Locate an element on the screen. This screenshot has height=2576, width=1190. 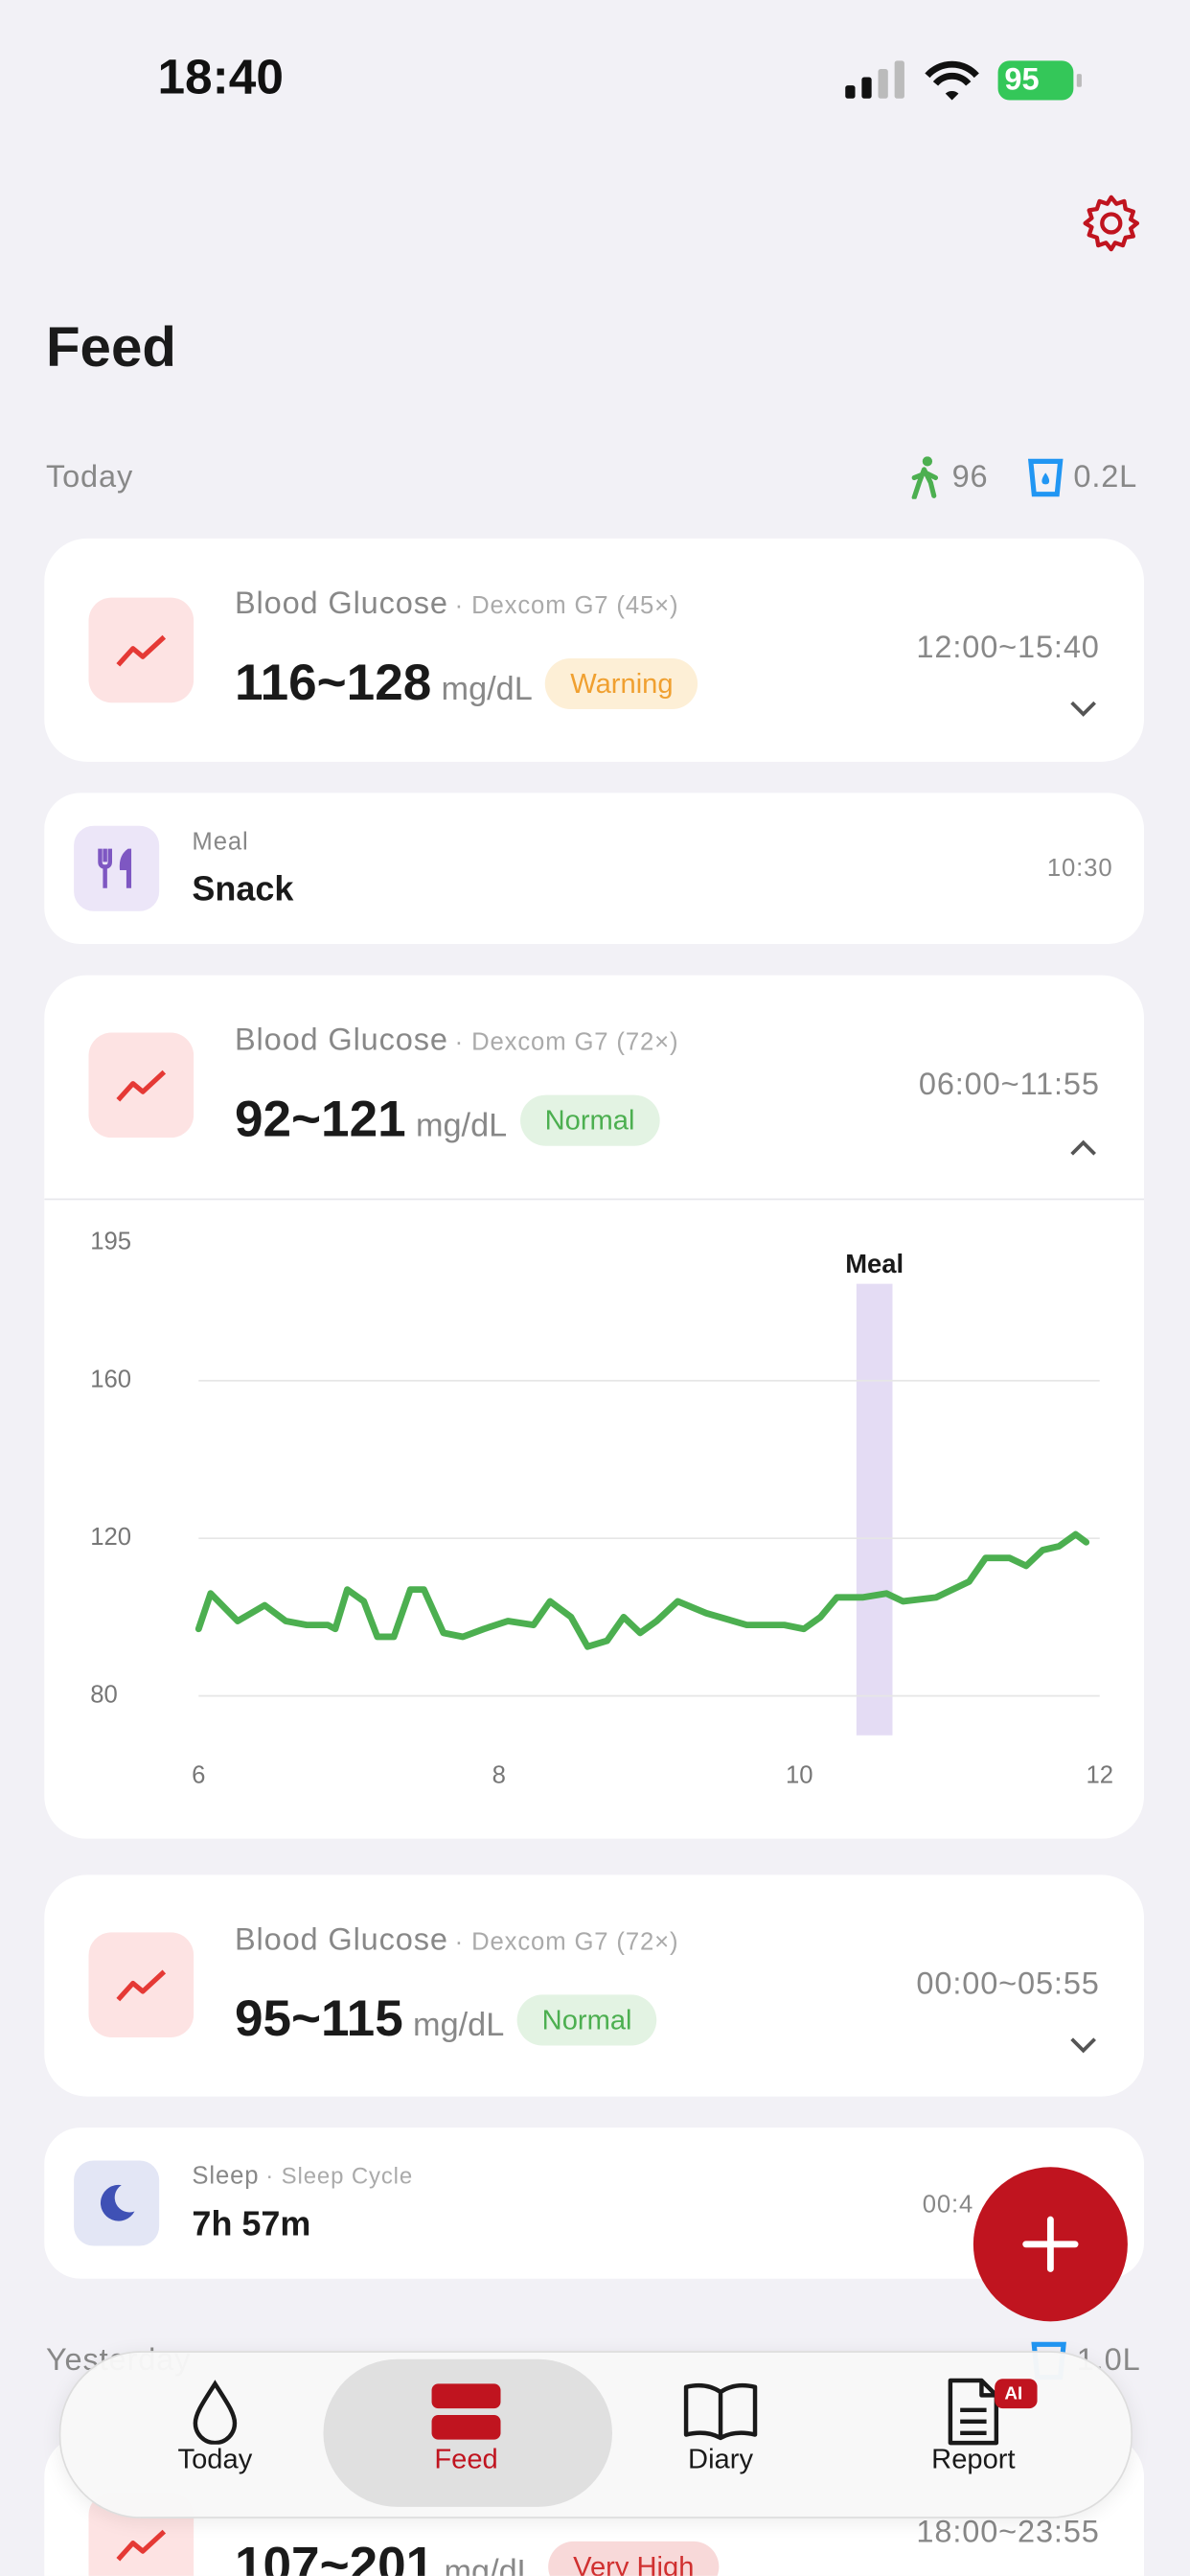
card-value: 95~115 is located at coordinates (319, 2019).